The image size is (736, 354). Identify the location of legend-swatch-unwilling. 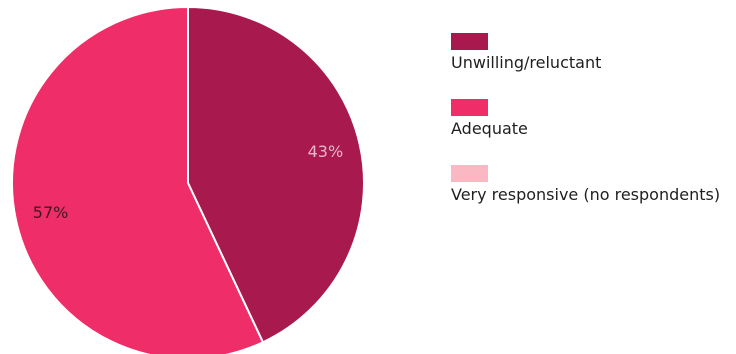
(469, 41).